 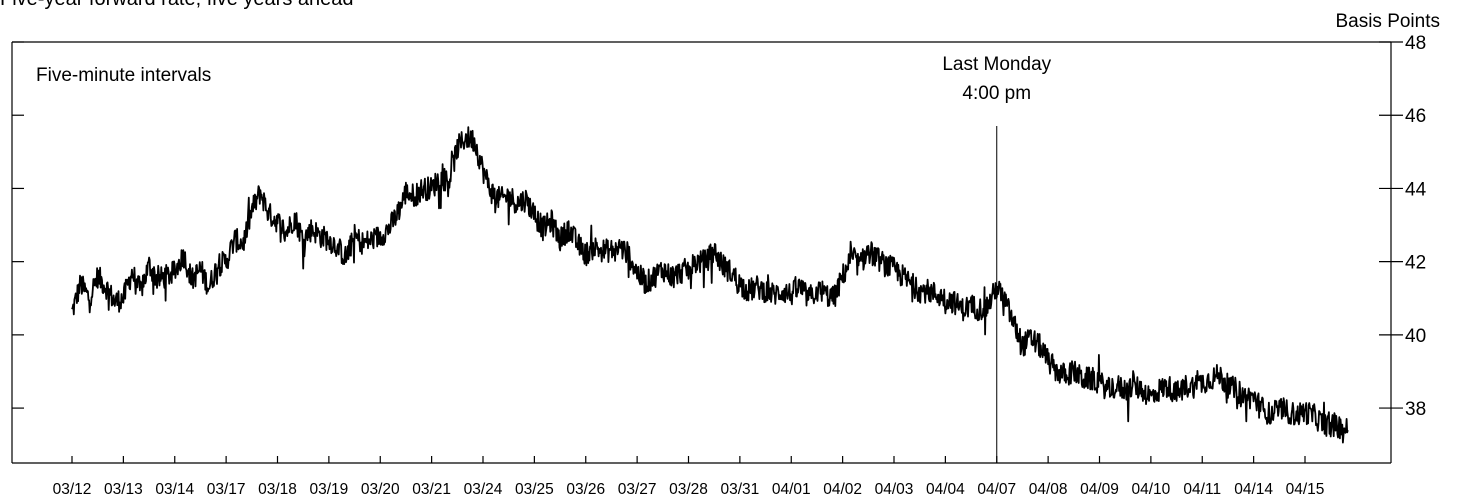 I want to click on x-tick-label: 03/26, so click(x=585, y=489).